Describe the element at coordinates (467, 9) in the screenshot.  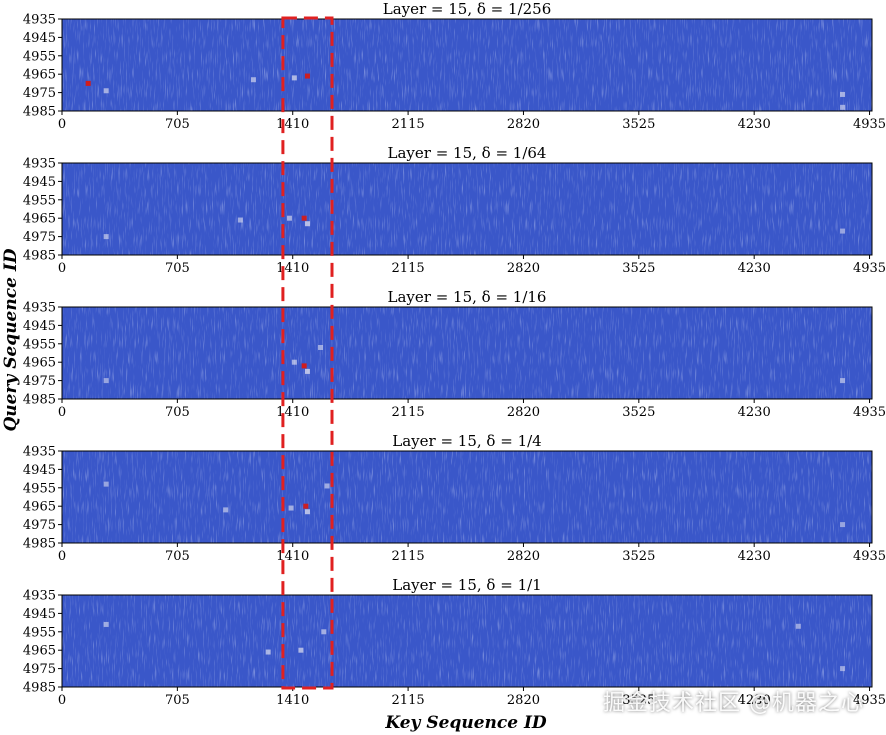
I see `panel-title: Layer = 15, δ = 1/256` at that location.